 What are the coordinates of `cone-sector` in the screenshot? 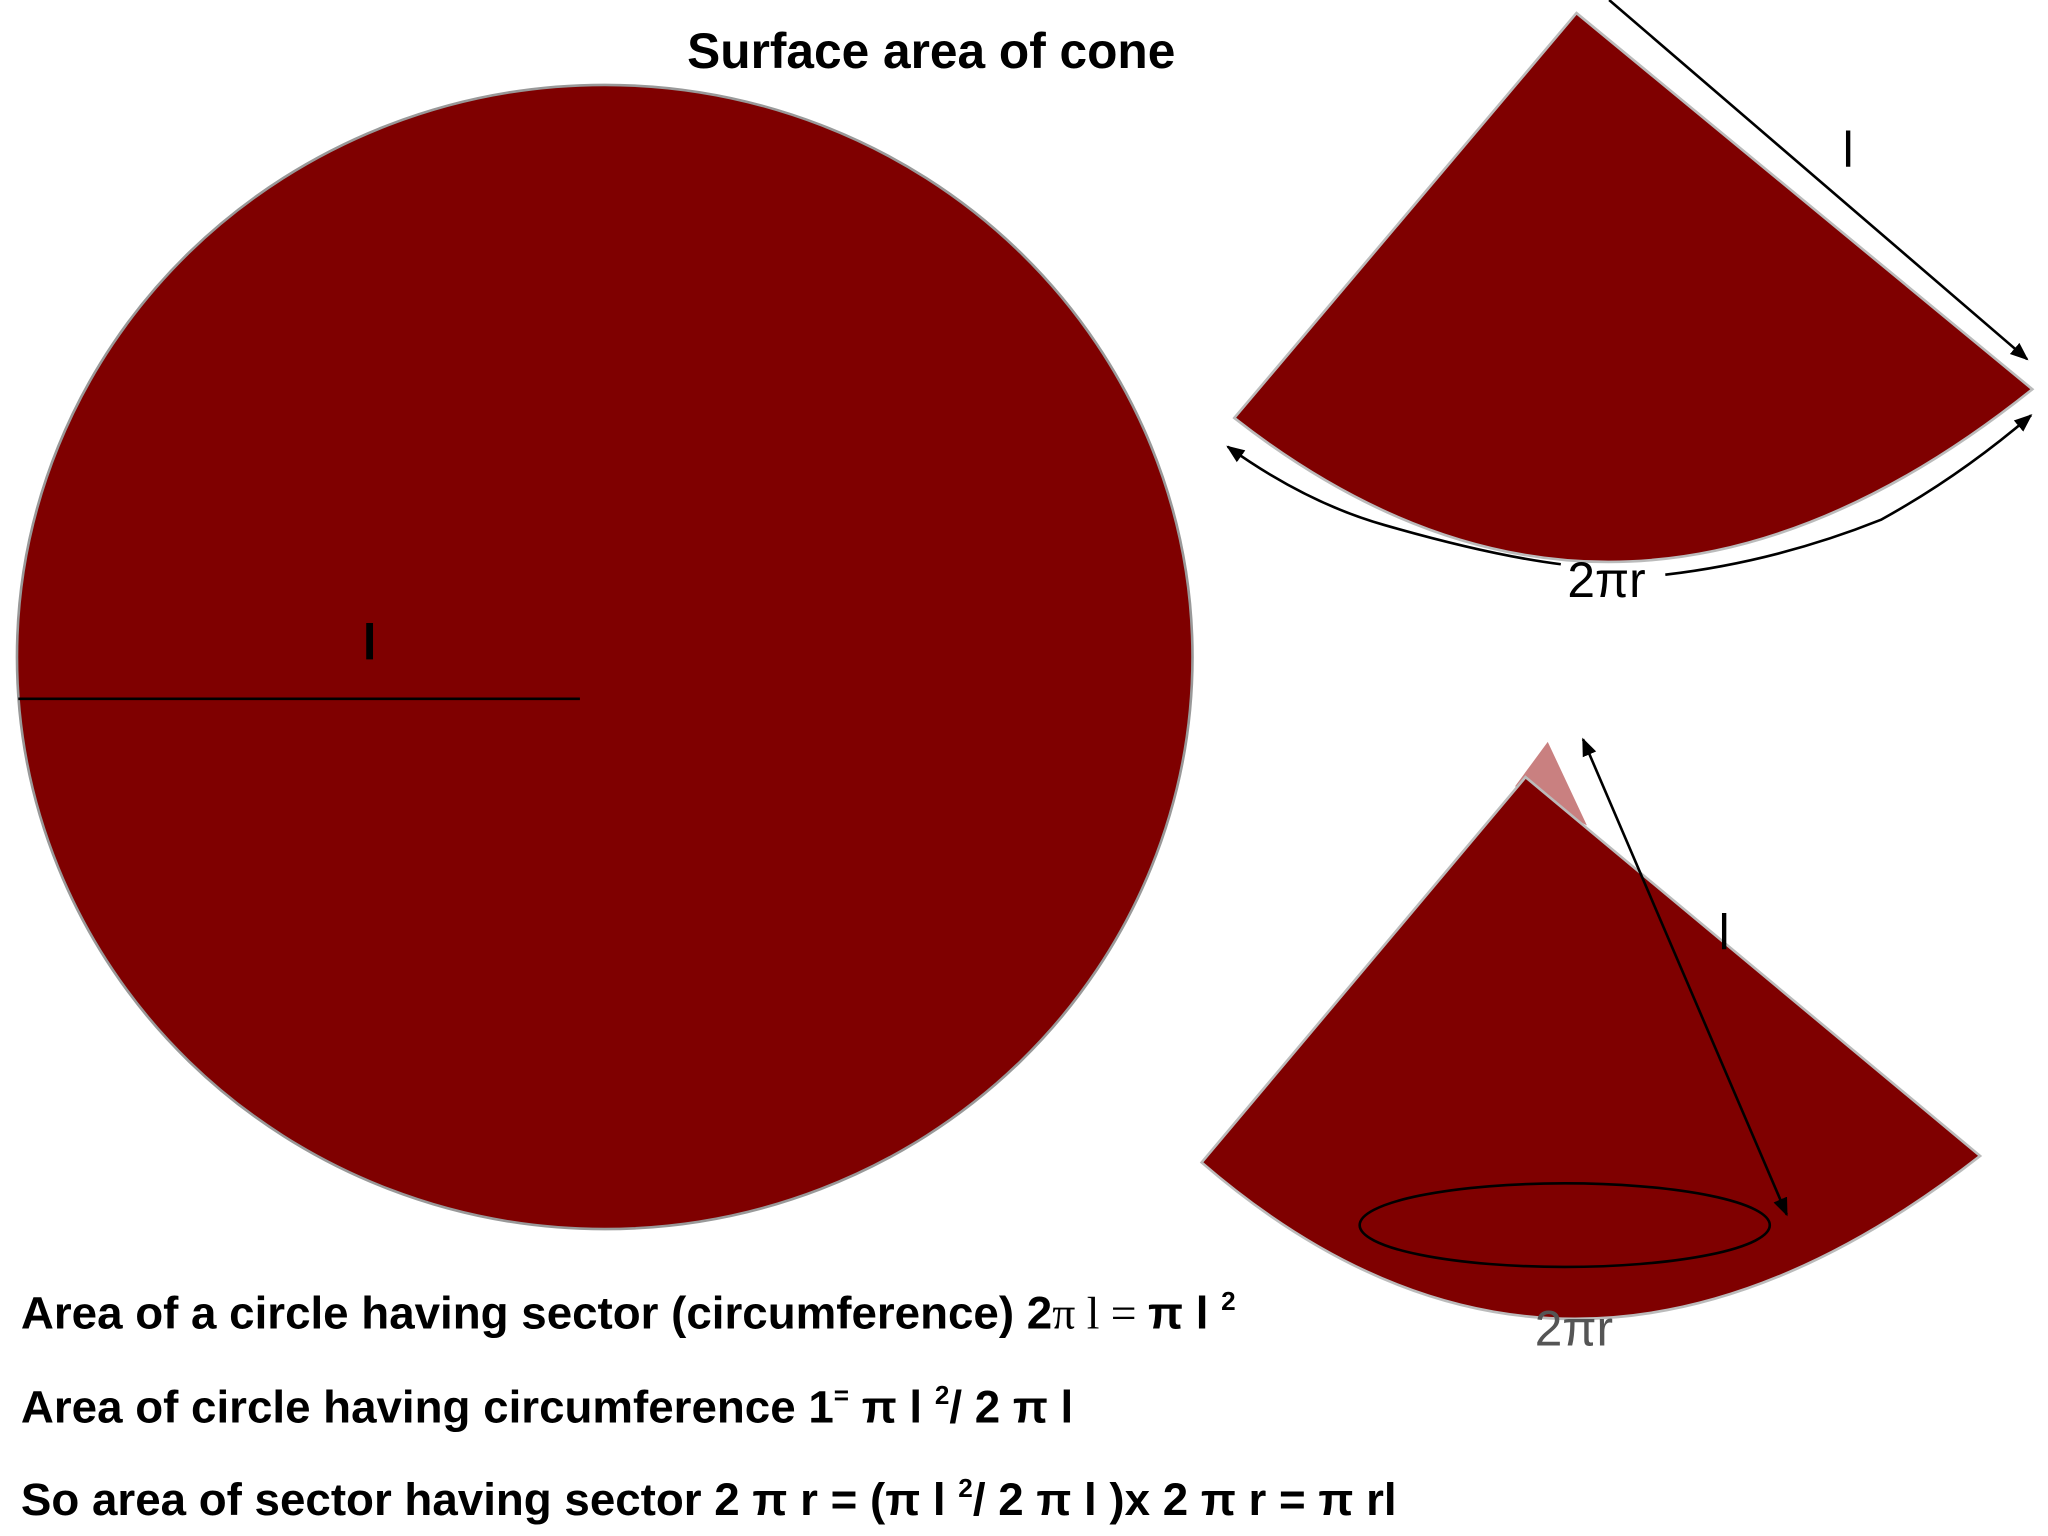 It's located at (1591, 1048).